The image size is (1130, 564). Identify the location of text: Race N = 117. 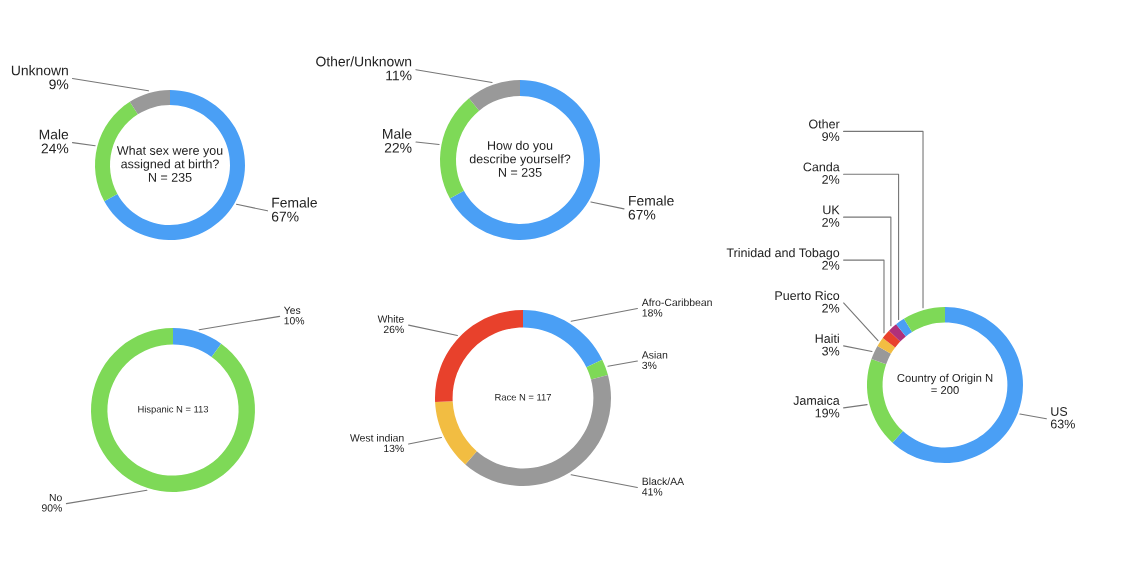
(523, 397).